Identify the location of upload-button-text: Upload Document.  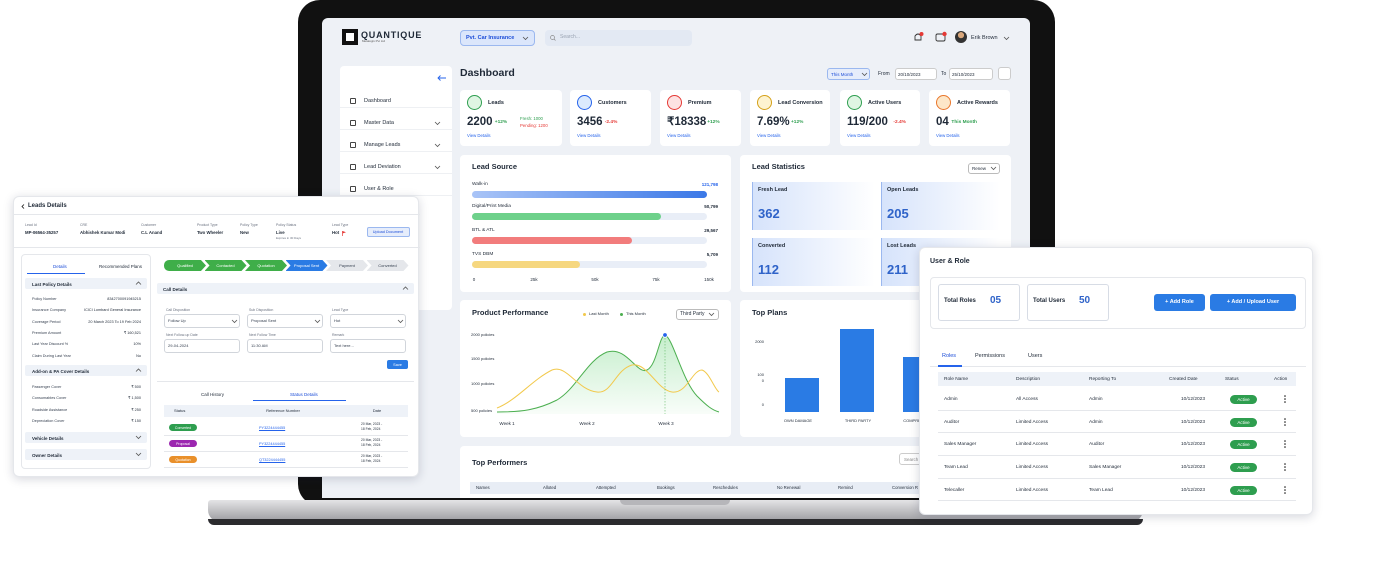
(388, 232).